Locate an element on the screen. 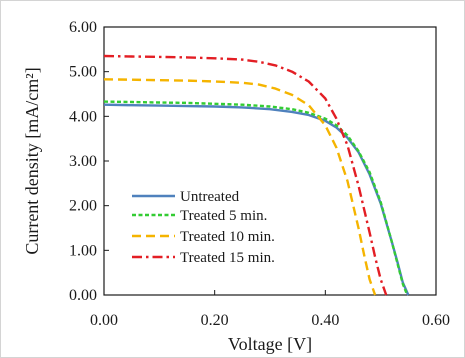  x-axis-title: Voltage [V] is located at coordinates (270, 344).